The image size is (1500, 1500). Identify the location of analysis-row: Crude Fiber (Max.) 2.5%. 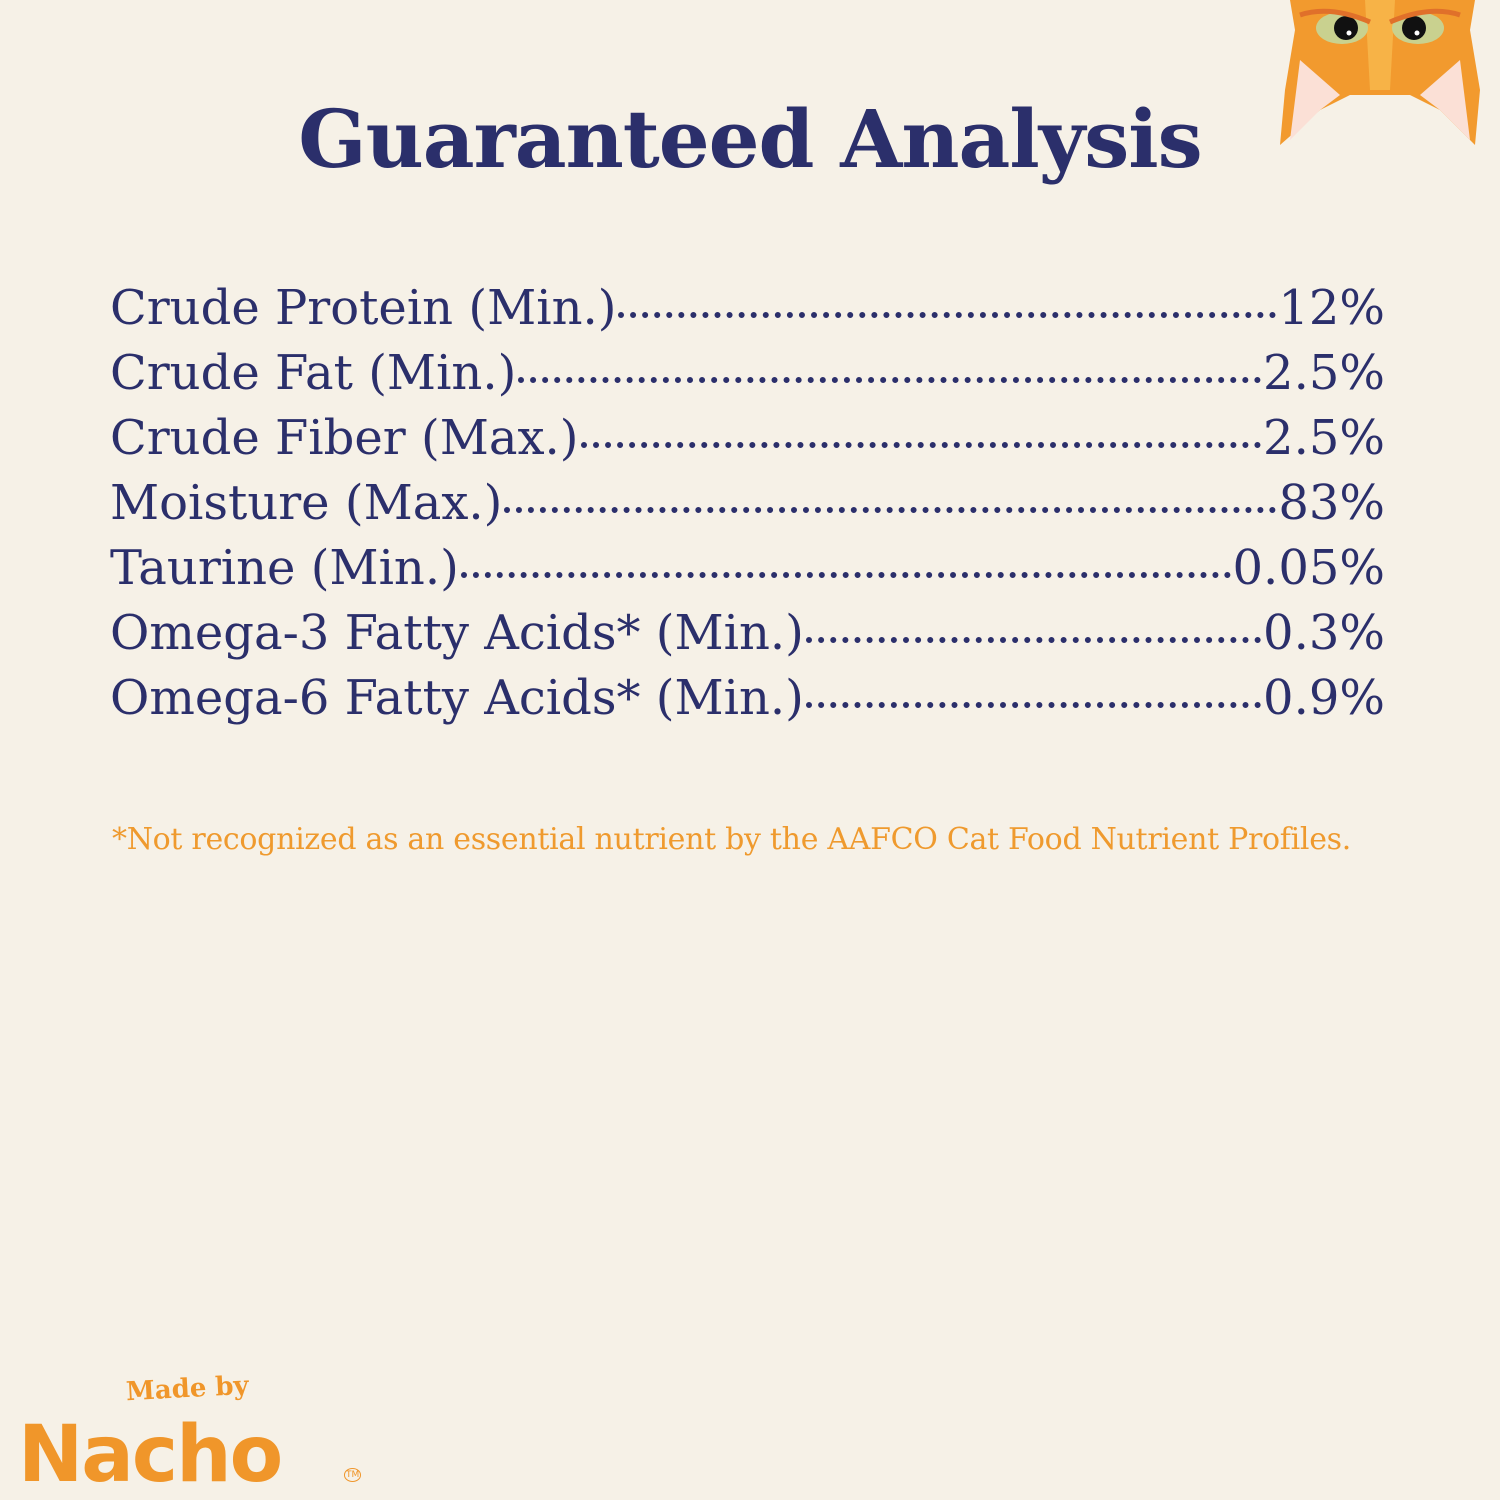
(747, 442).